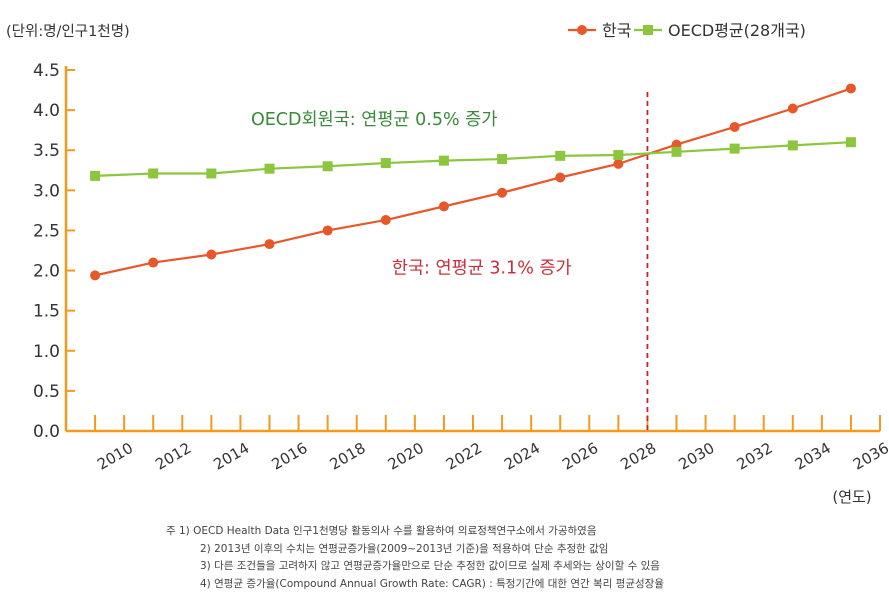 This screenshot has height=613, width=889. I want to click on x-tick-label: 2018, so click(348, 456).